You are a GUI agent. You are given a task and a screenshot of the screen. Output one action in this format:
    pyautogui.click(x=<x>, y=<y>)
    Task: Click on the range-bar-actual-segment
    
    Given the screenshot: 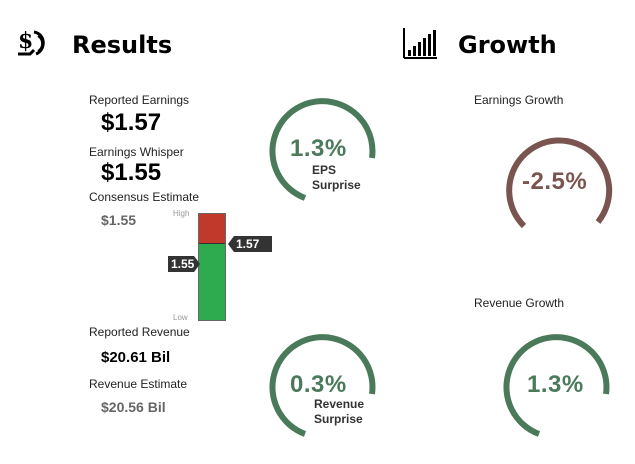 What is the action you would take?
    pyautogui.click(x=212, y=228)
    